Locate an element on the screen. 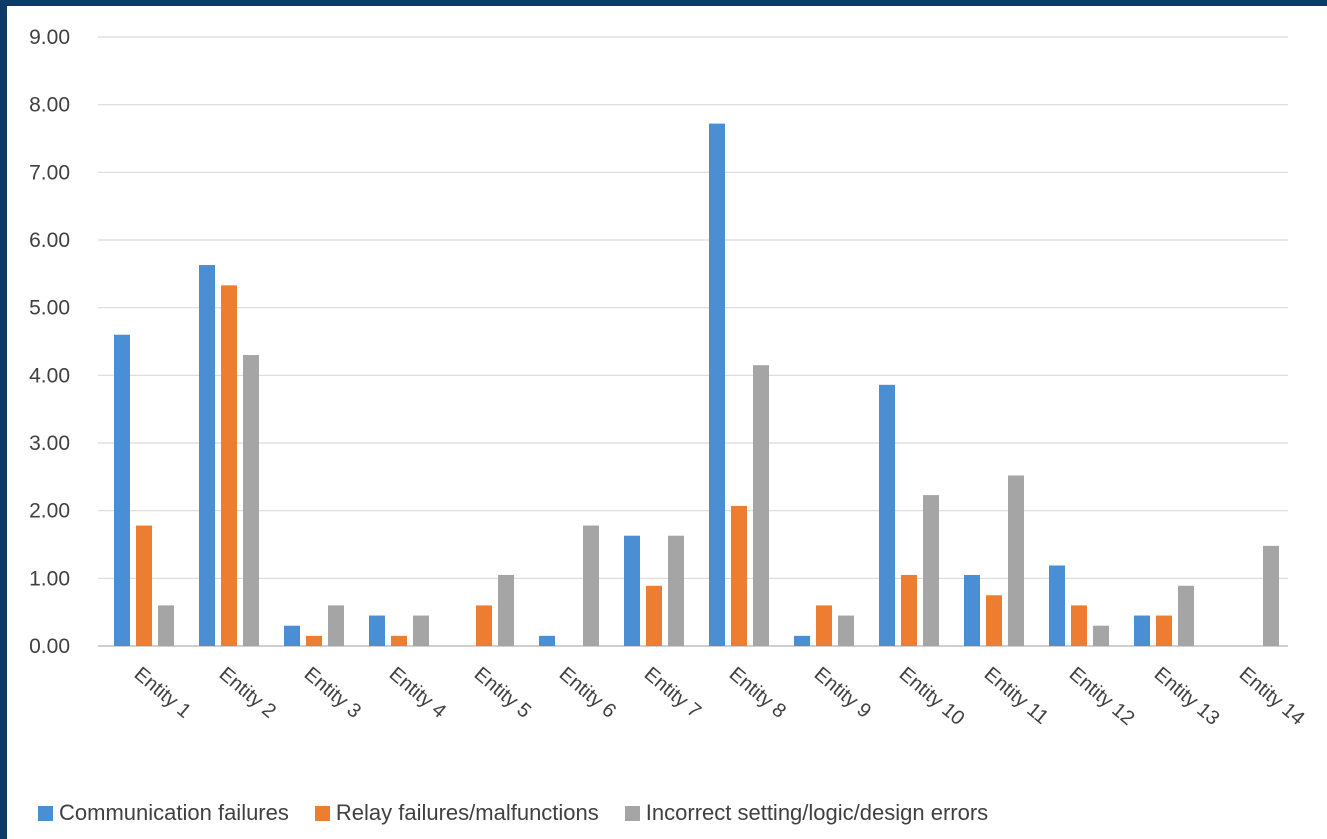 The height and width of the screenshot is (839, 1327). y-tick-label: 4.00 is located at coordinates (49, 375).